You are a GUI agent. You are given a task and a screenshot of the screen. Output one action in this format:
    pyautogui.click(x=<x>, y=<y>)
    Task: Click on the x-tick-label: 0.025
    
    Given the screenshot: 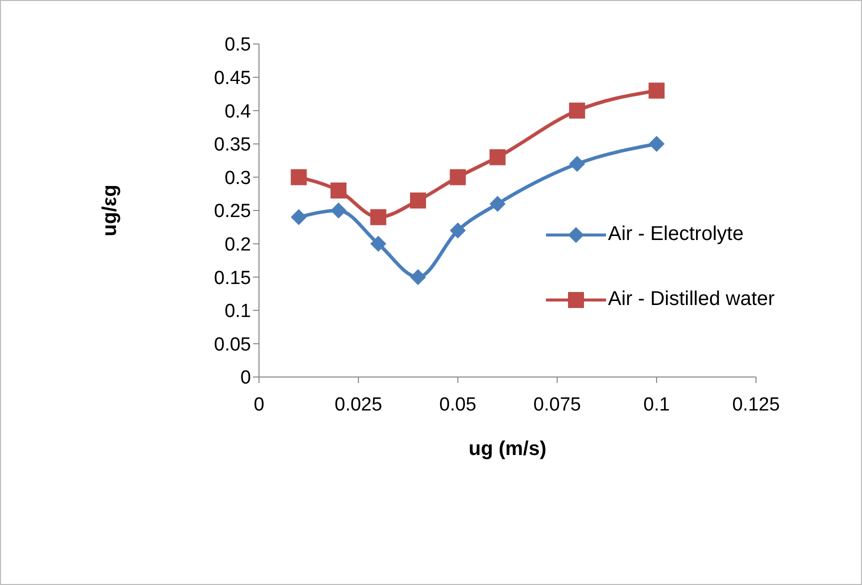 What is the action you would take?
    pyautogui.click(x=358, y=405)
    